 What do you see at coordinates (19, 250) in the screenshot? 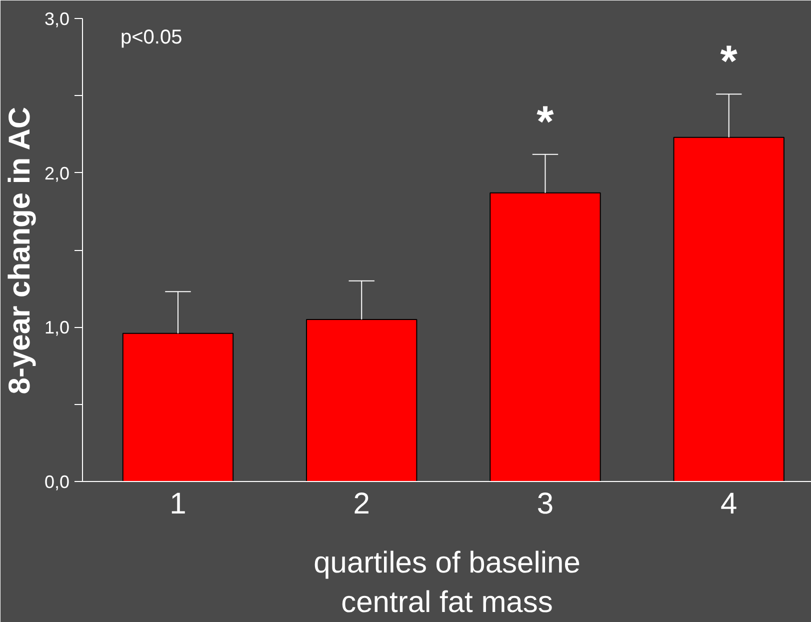
I see `y-axis-title: 8-year change in AC` at bounding box center [19, 250].